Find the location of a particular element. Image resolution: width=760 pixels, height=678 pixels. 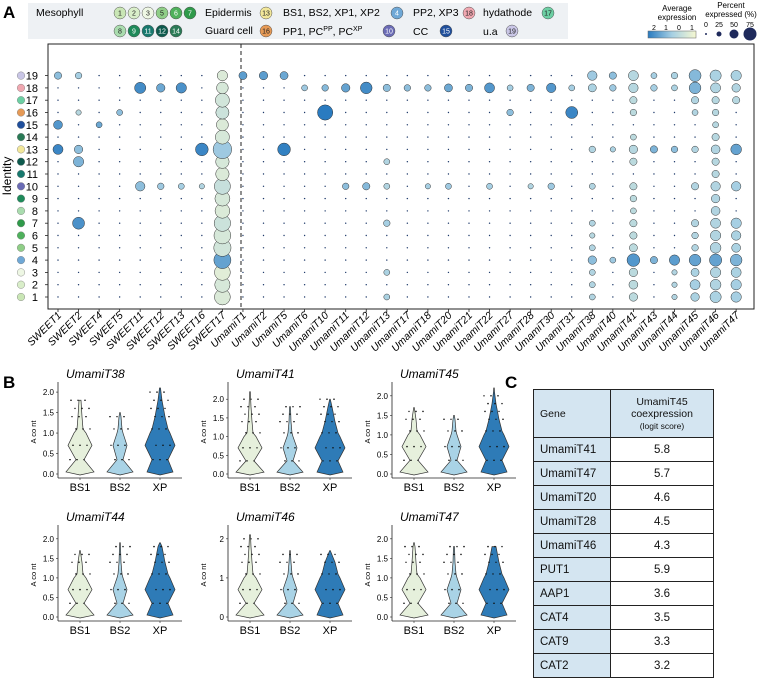

table-cell-gene: CAT9 is located at coordinates (572, 641).